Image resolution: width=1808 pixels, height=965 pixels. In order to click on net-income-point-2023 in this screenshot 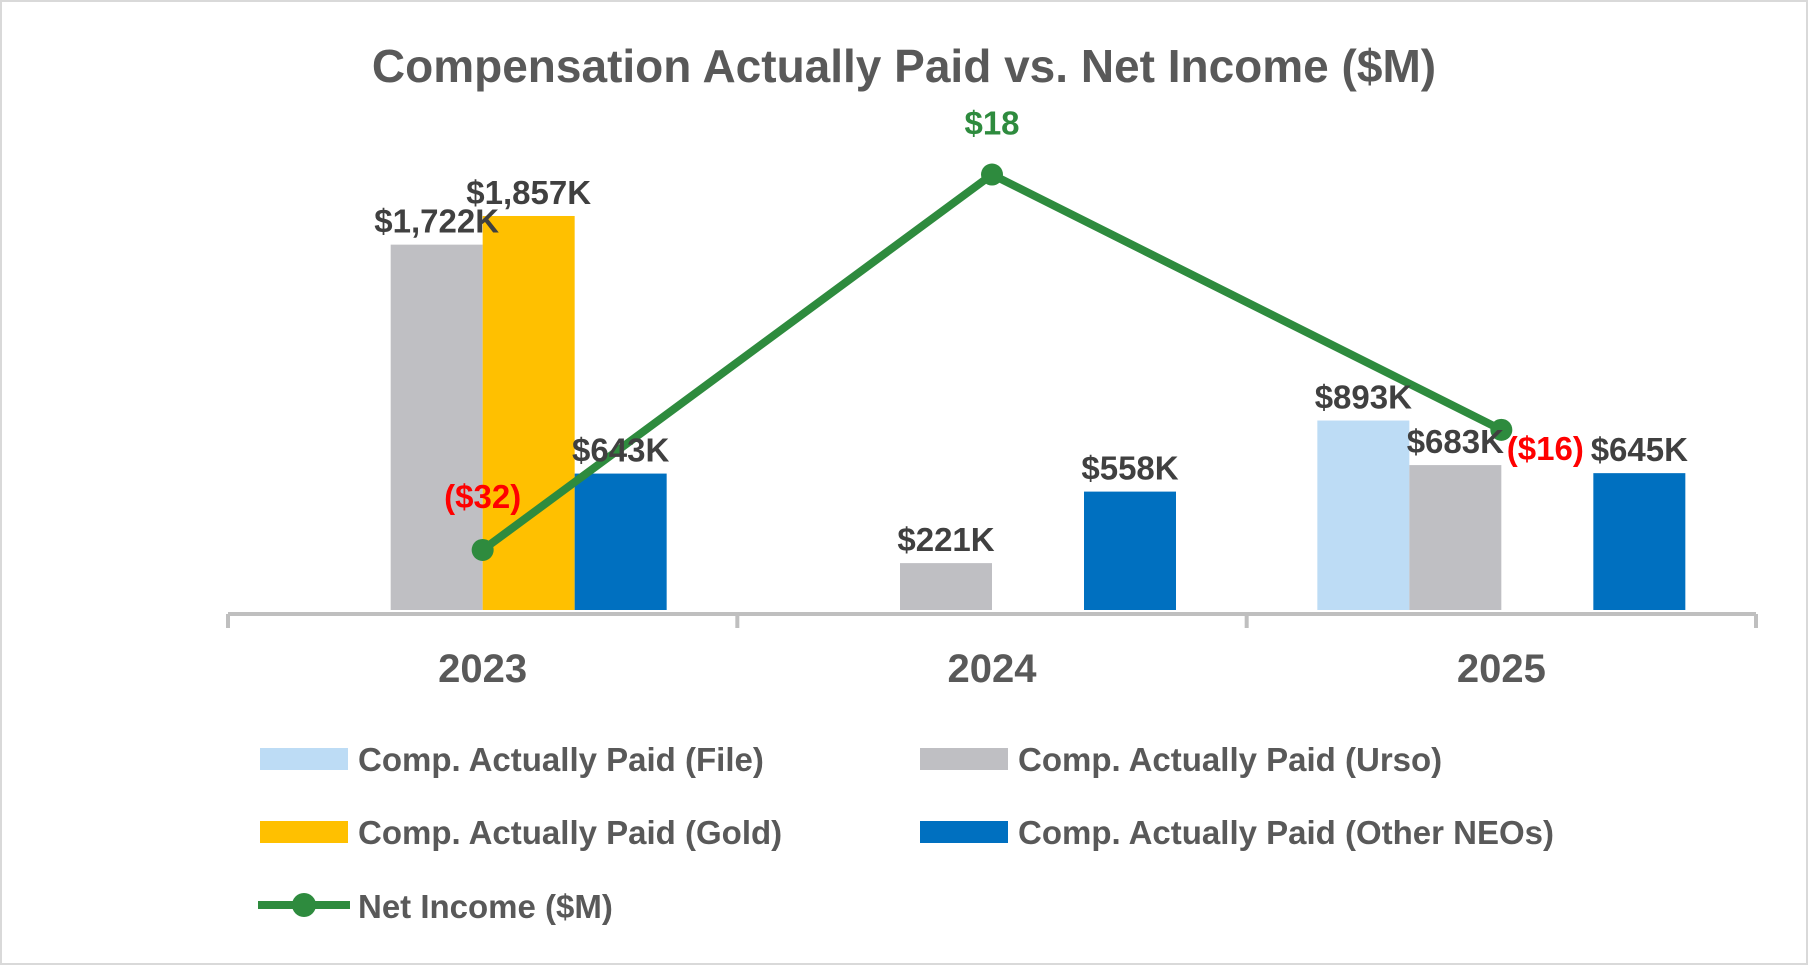, I will do `click(482, 549)`.